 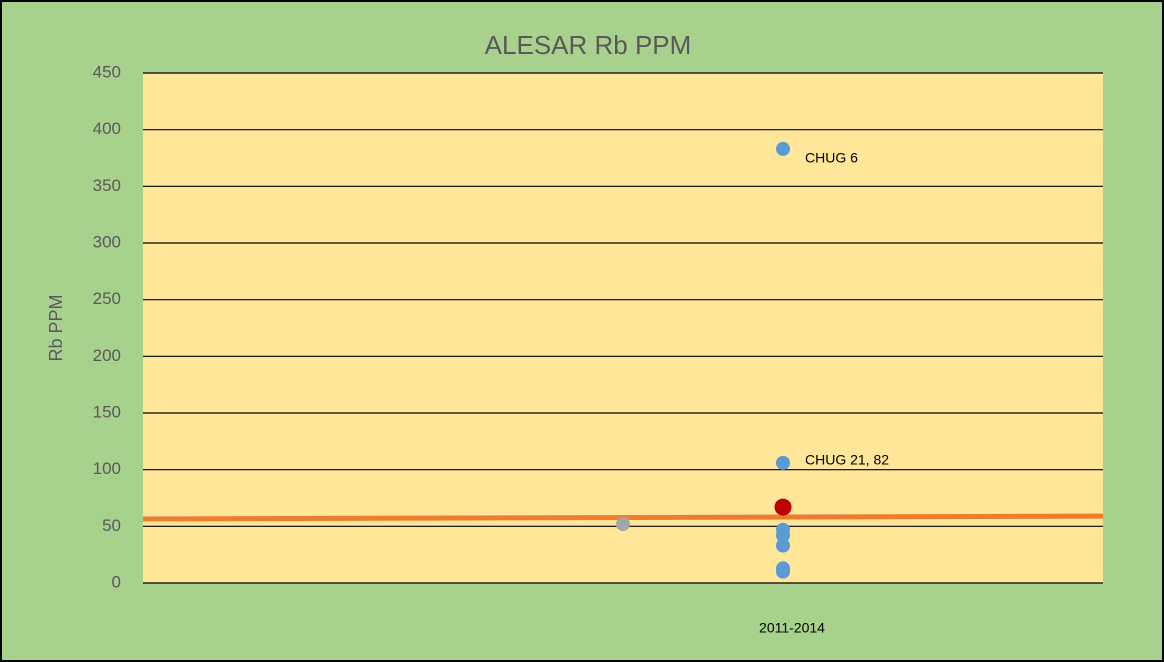 I want to click on annotation: CHUG 21, 82, so click(x=847, y=460).